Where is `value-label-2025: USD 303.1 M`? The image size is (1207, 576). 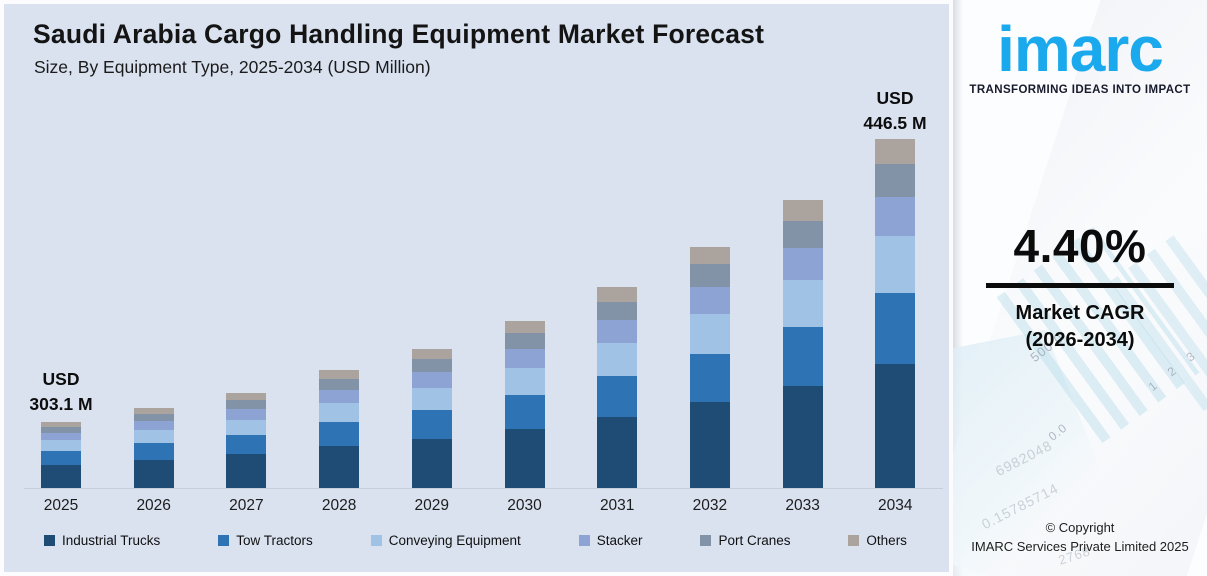 value-label-2025: USD 303.1 M is located at coordinates (65, 392).